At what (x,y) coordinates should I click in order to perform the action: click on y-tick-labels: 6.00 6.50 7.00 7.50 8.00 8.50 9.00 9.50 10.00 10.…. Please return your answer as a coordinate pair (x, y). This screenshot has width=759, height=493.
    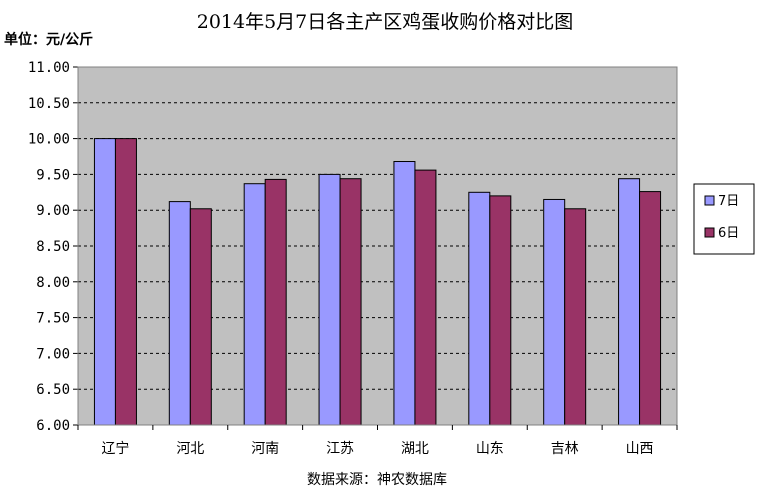
    Looking at the image, I should click on (49, 247).